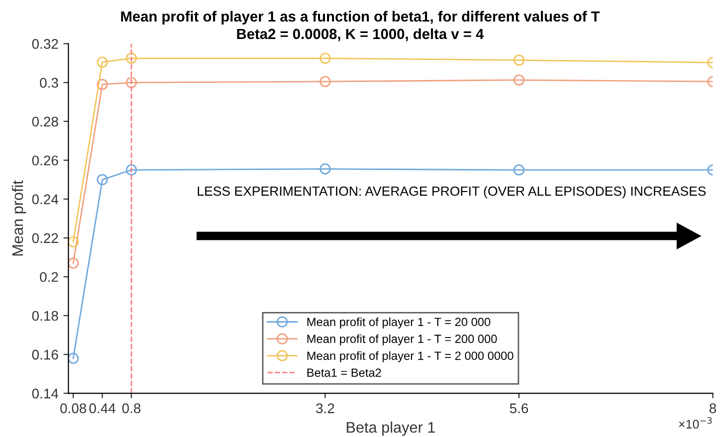  I want to click on x-tick-label: 5.6, so click(519, 408).